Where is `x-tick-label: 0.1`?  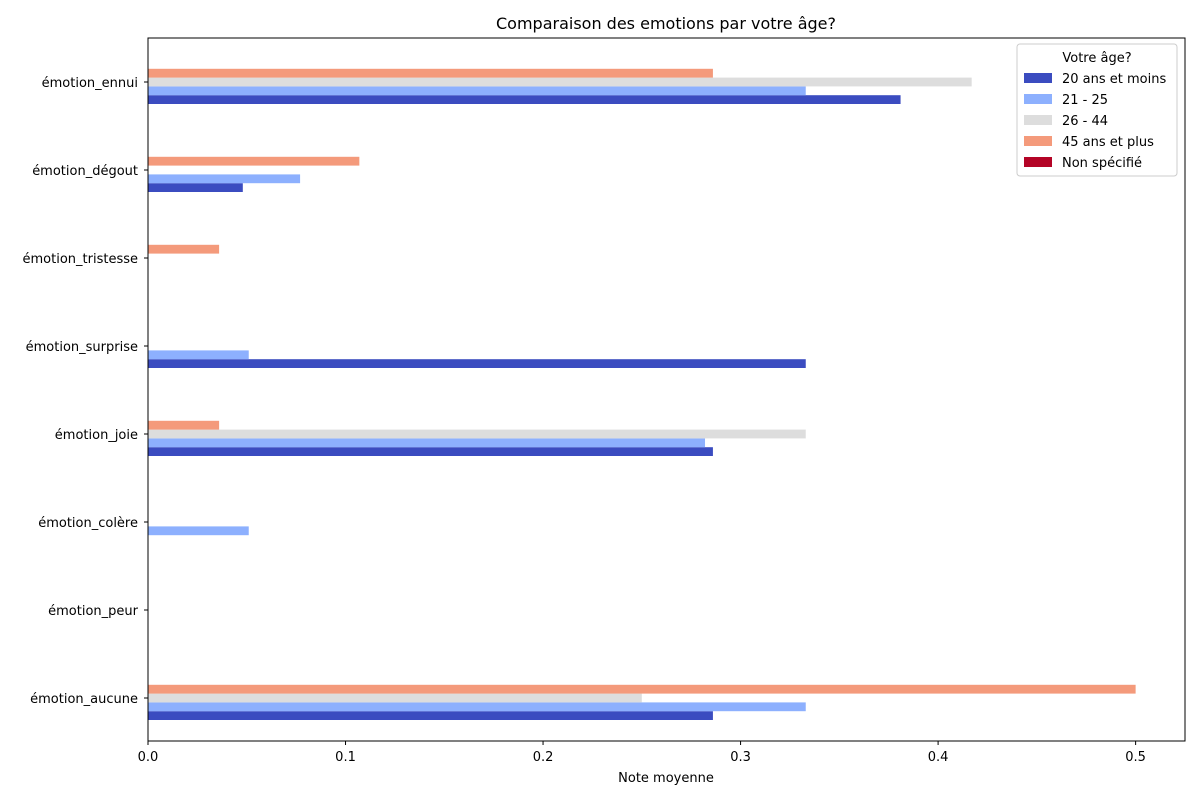
x-tick-label: 0.1 is located at coordinates (345, 757).